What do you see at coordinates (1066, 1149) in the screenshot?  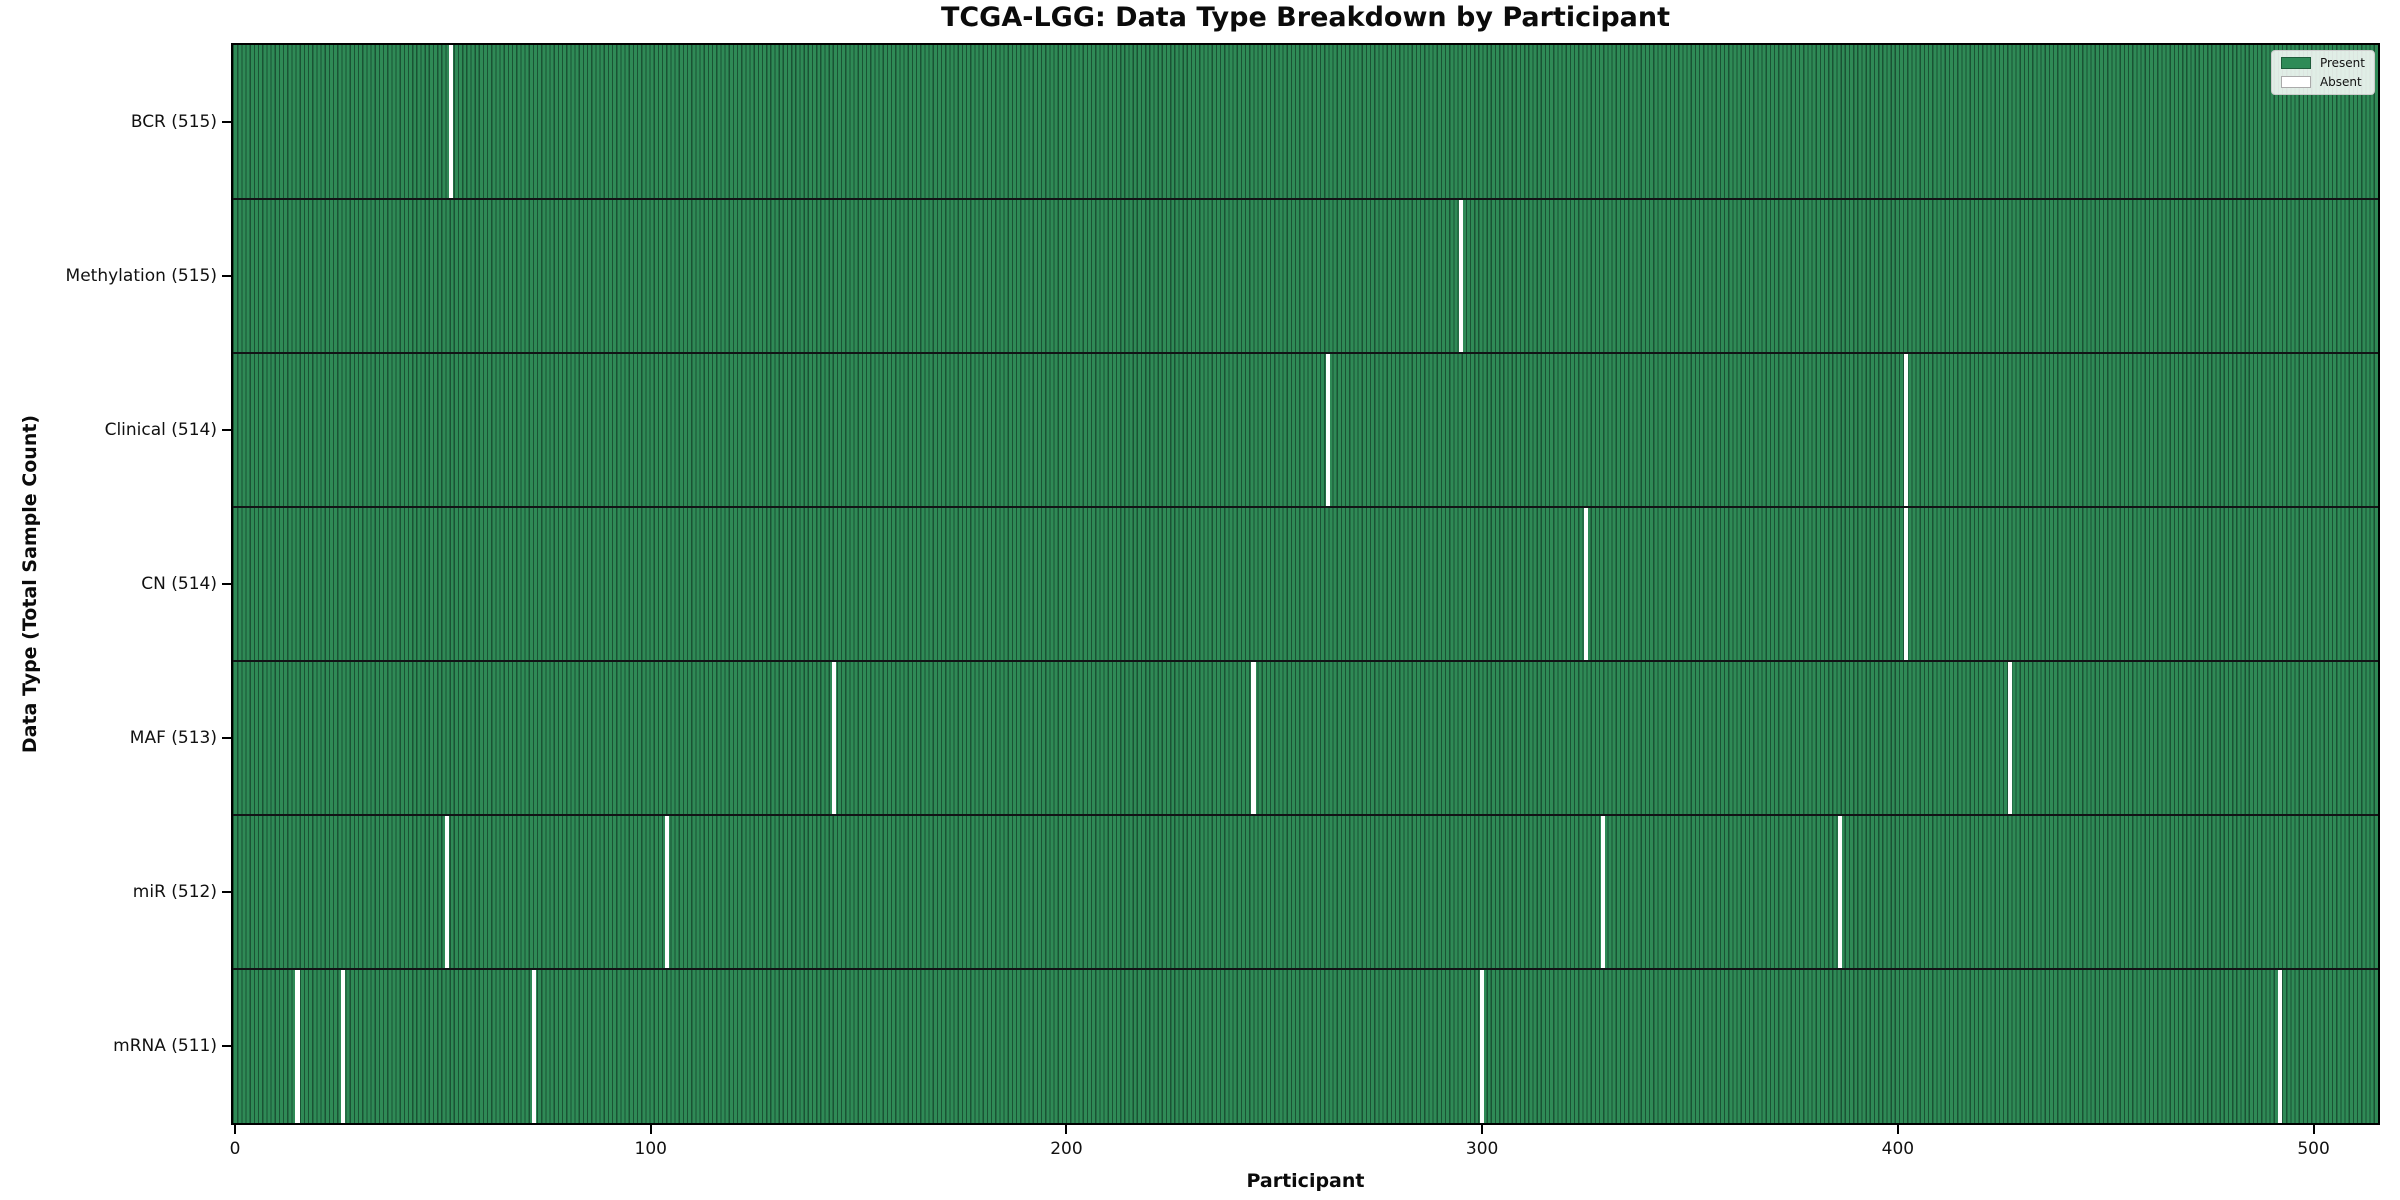 I see `x-tick-label-200: 200` at bounding box center [1066, 1149].